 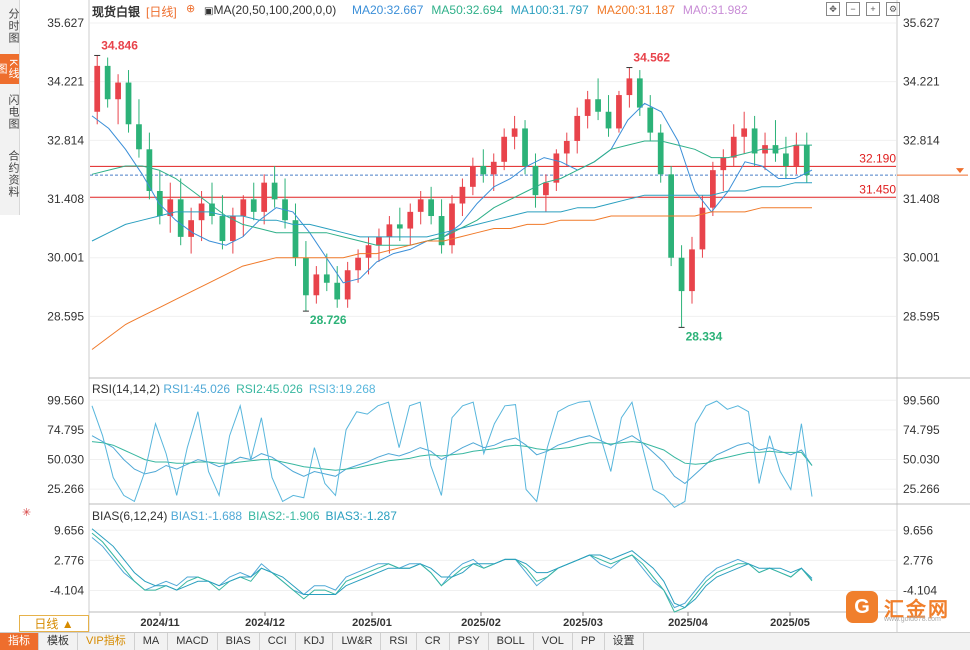 I want to click on x-tick-label: 2024/11, so click(x=159, y=623).